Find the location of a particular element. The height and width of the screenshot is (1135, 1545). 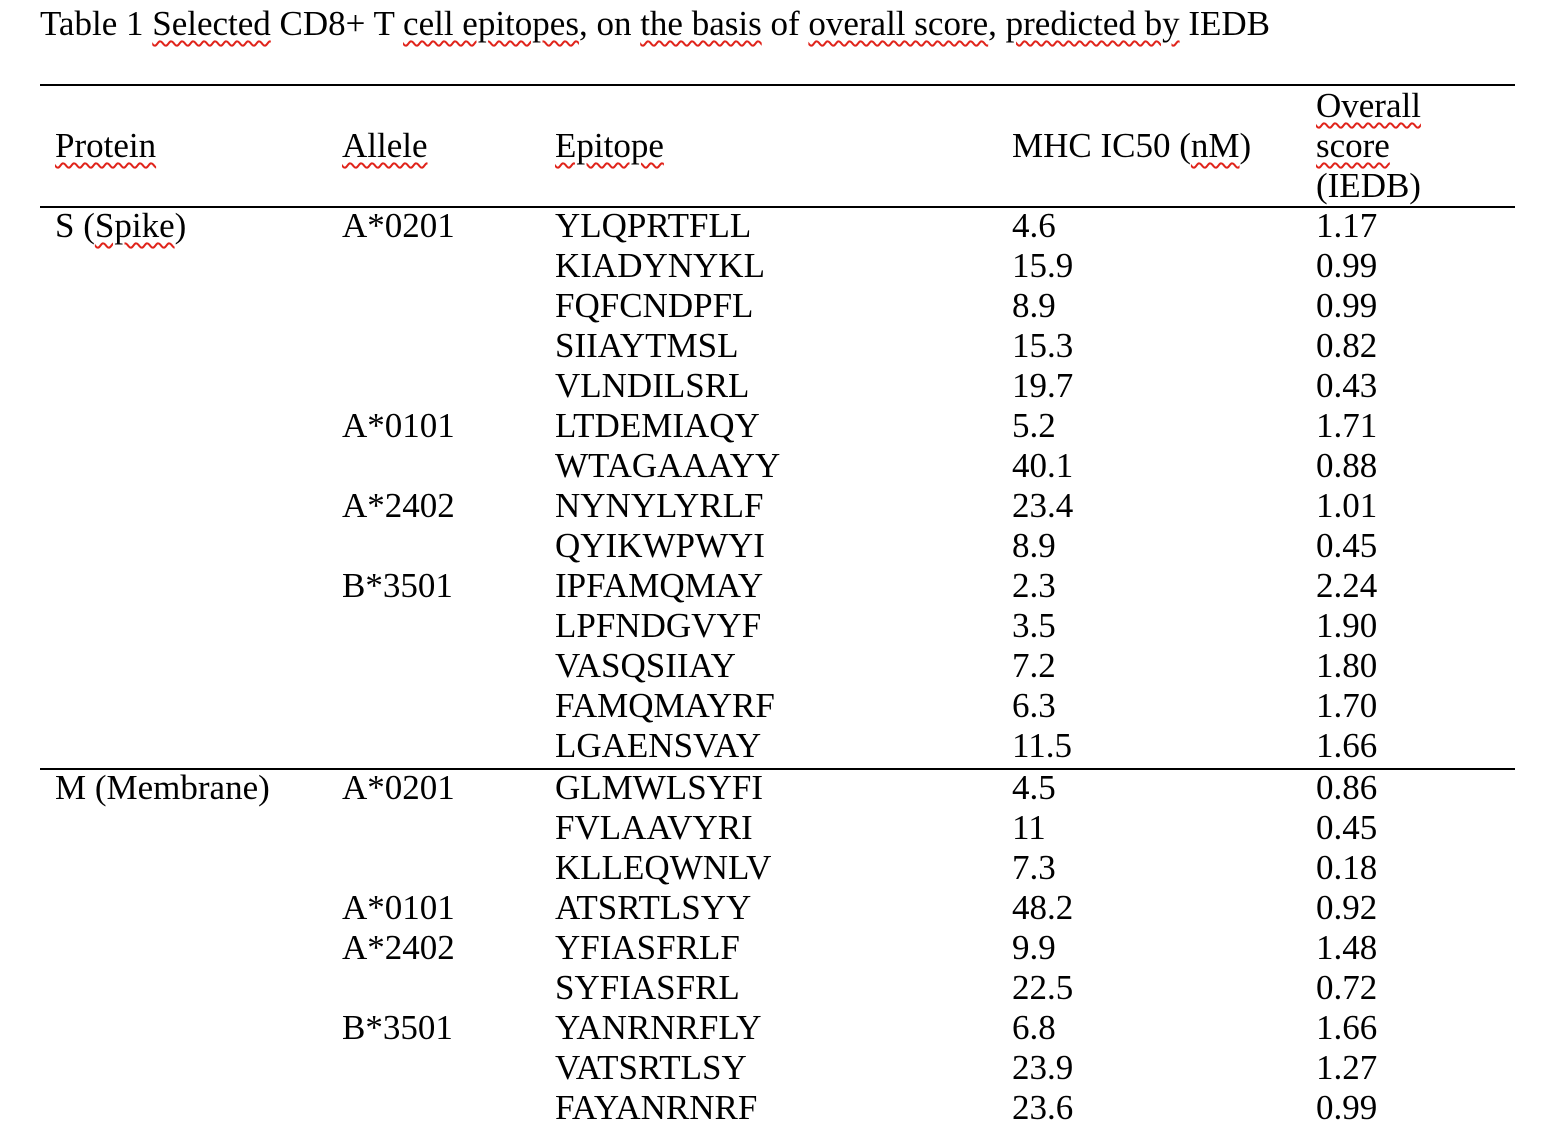

caption-word: cell epitopes is located at coordinates (491, 23).